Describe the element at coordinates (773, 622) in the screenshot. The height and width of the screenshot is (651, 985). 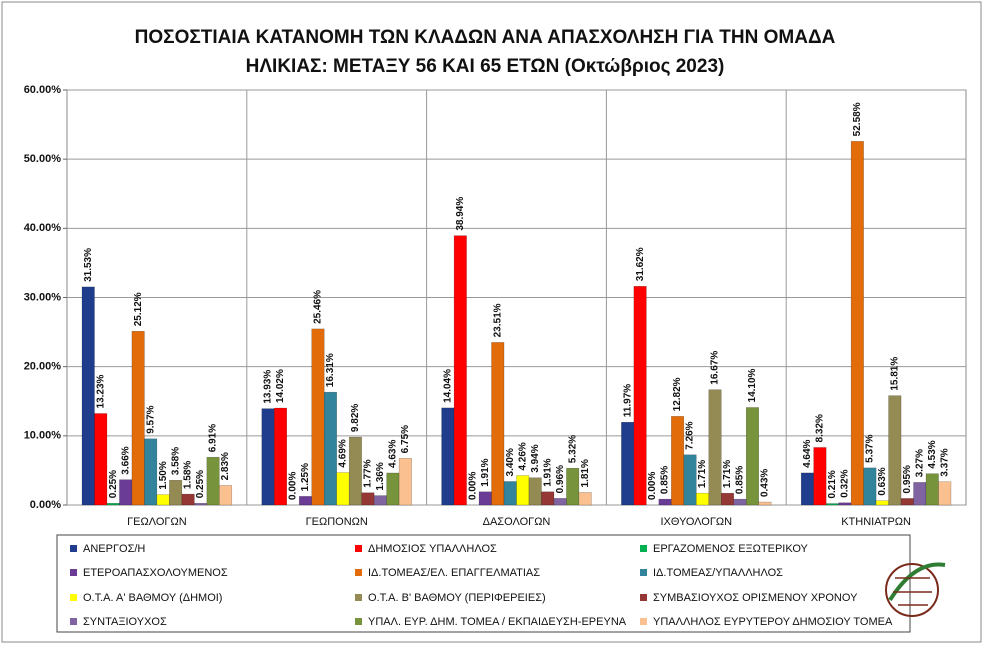
I see `legend-label: ΥΠΑΛΛΗΛΟΣ ΕΥΡΥΤΕΡΟΥ ΔΗΜΟΣΙΟΥ ΤΟΜΕΑ` at that location.